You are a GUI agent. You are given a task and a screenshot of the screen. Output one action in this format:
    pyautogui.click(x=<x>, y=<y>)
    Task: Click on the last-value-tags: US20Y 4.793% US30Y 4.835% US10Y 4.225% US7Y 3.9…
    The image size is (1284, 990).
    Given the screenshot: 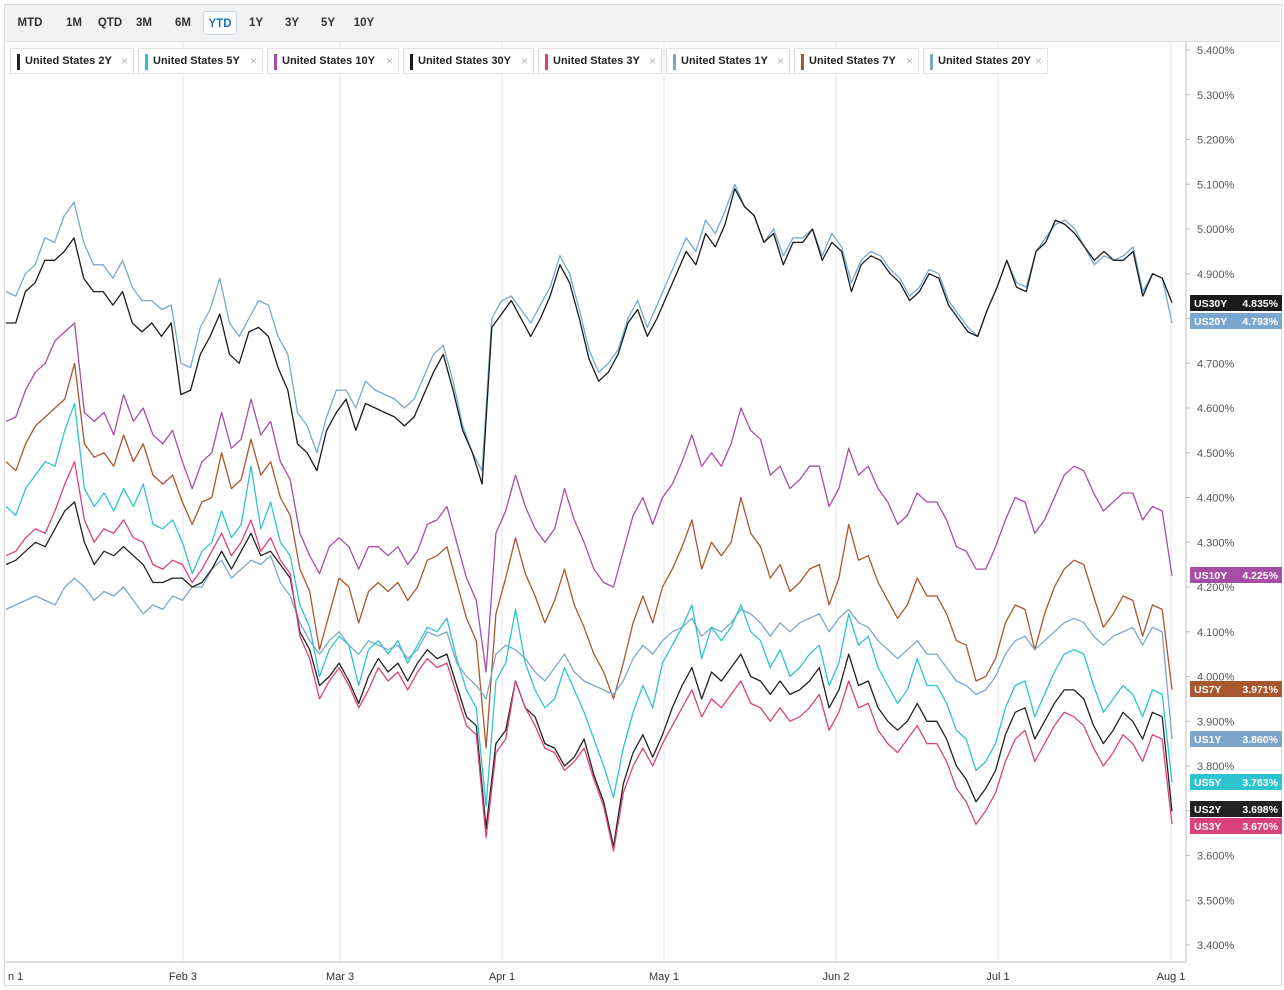 What is the action you would take?
    pyautogui.click(x=1236, y=564)
    